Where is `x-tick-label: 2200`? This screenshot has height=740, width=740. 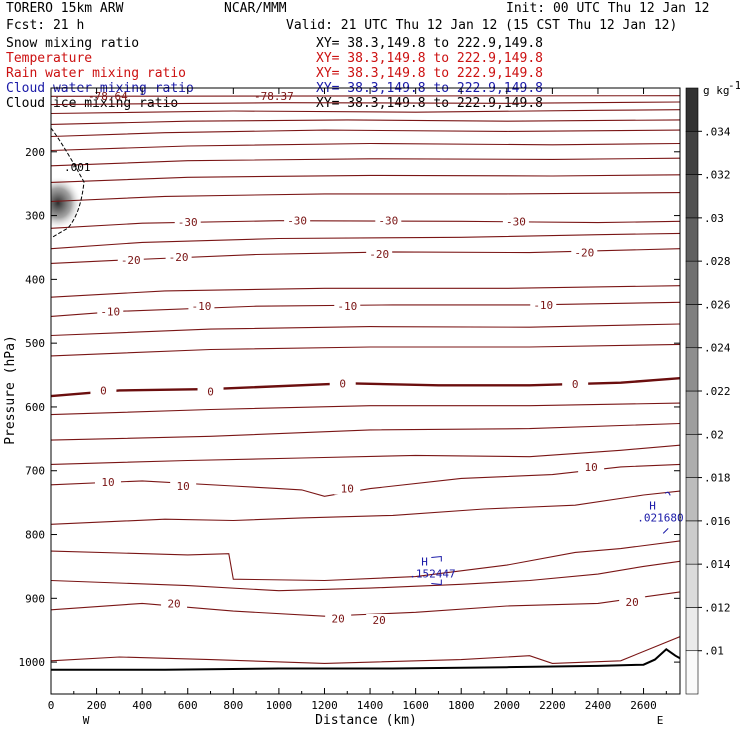 x-tick-label: 2200 is located at coordinates (552, 705).